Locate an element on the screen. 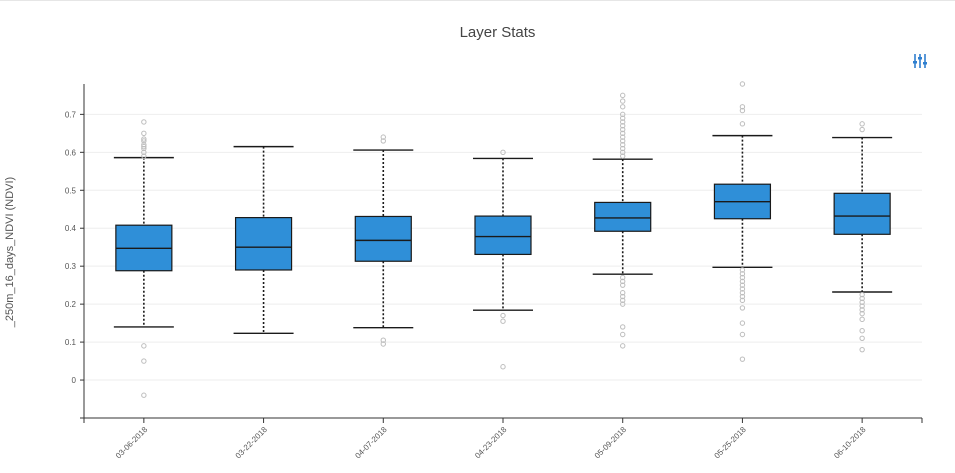 The width and height of the screenshot is (955, 473). x-tick-label: 06-10-2018 is located at coordinates (850, 443).